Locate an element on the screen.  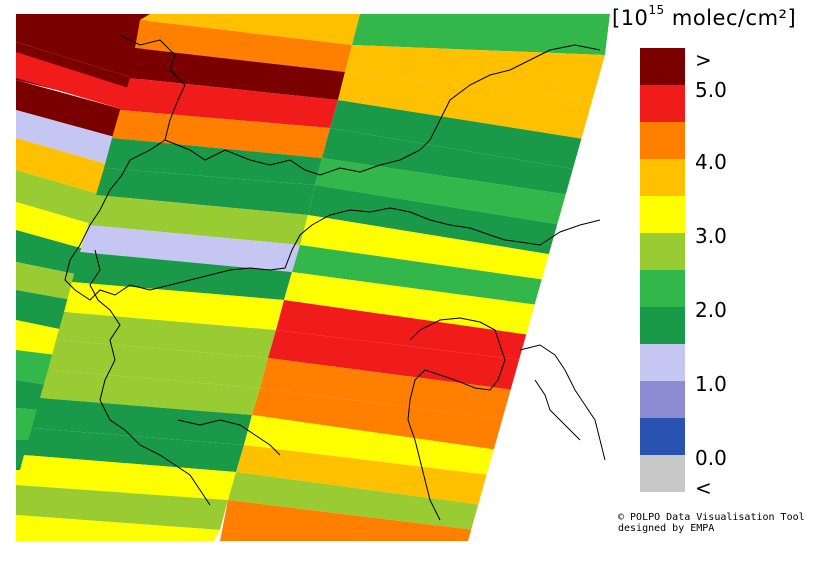
legend-title: [1015 molec/cm²] is located at coordinates (704, 16).